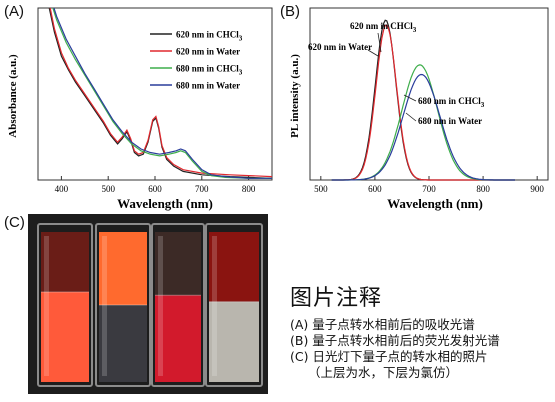  Describe the element at coordinates (209, 70) in the screenshot. I see `legend-entry: 680 nm in CHCl3` at that location.